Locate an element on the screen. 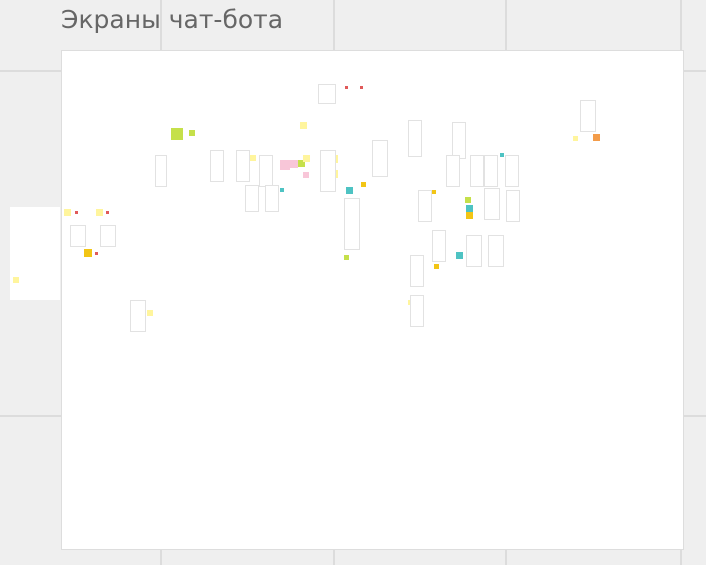 This screenshot has height=565, width=706. side-frame is located at coordinates (35, 253).